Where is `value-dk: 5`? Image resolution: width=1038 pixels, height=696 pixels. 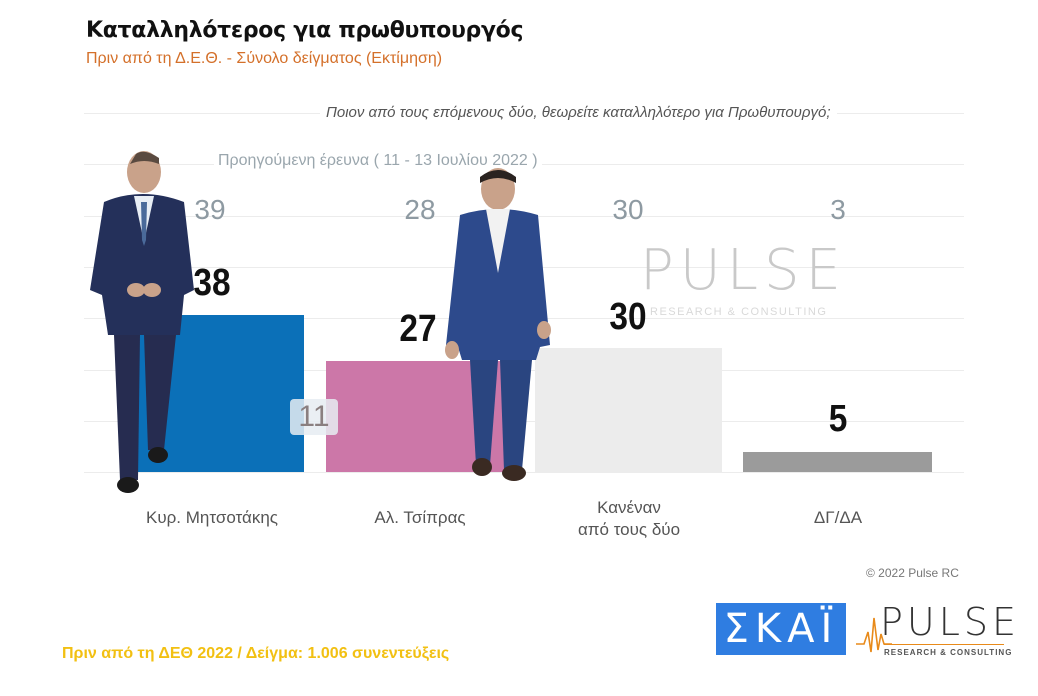 value-dk: 5 is located at coordinates (838, 419).